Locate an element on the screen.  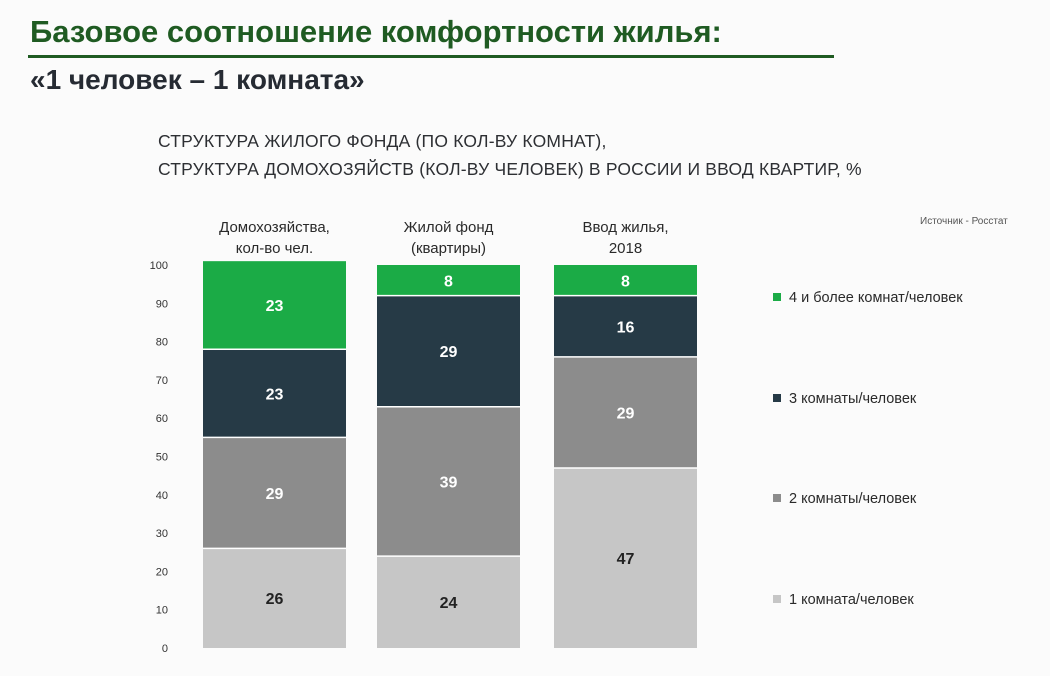
y-tick-label: 0 is located at coordinates (165, 649).